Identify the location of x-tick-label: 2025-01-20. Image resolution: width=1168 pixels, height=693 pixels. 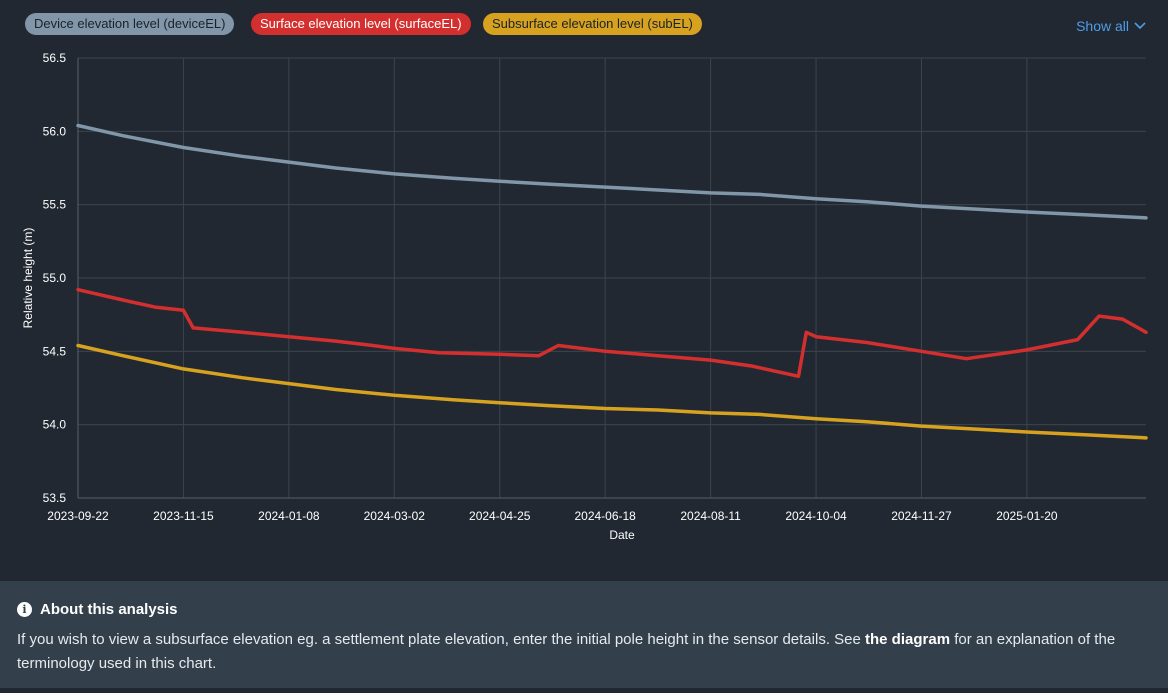
(1027, 516).